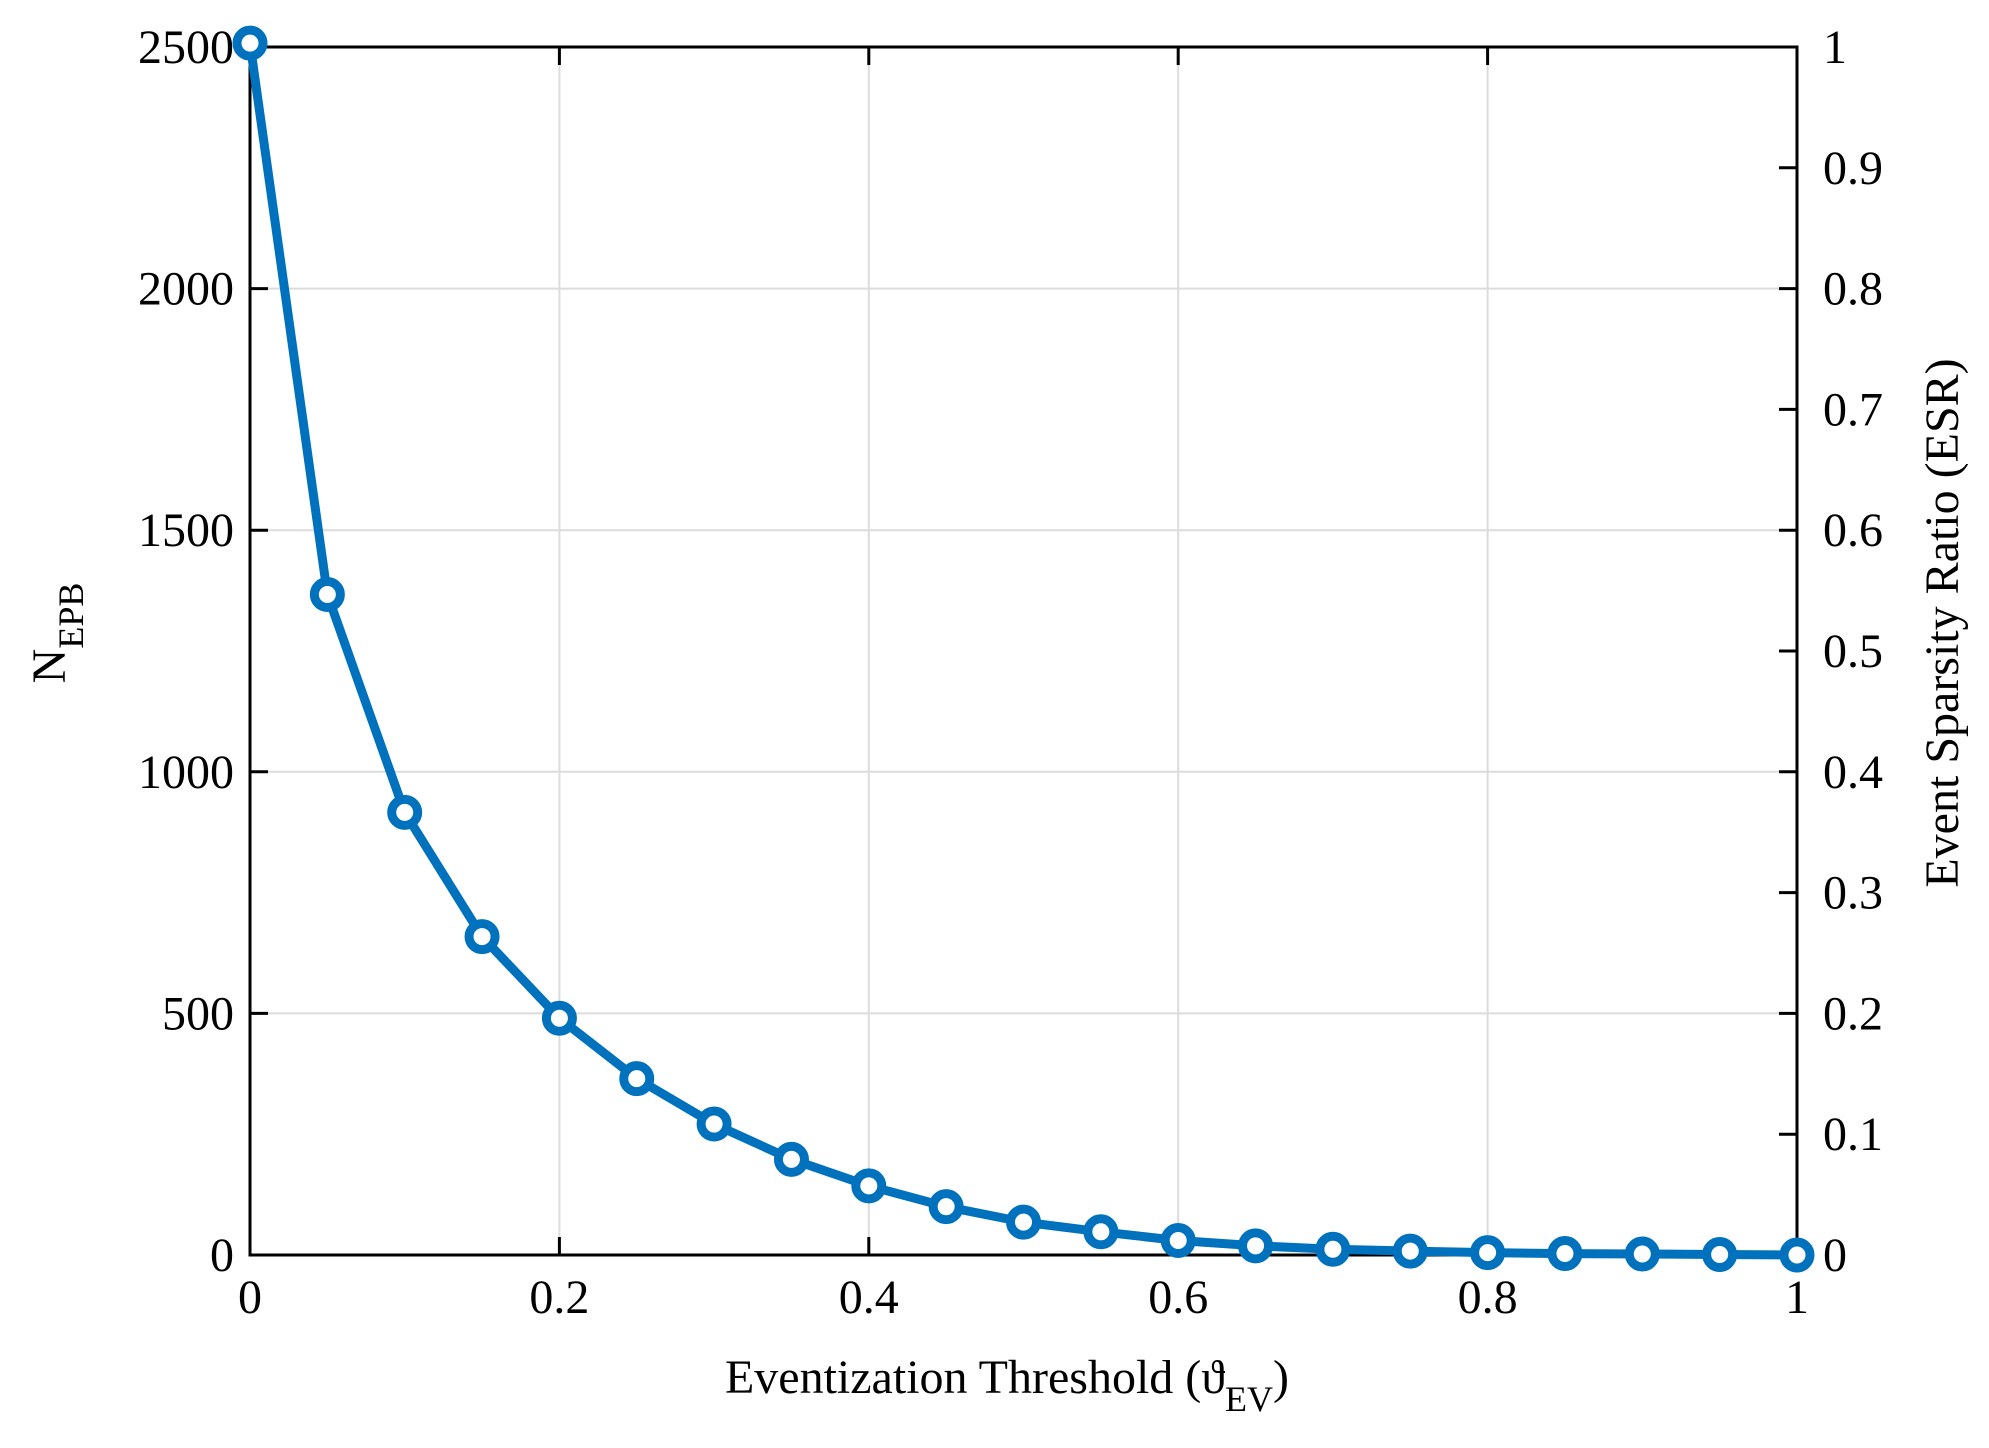 This screenshot has height=1448, width=1989. I want to click on y-right-tick-label: 0.5, so click(1853, 651).